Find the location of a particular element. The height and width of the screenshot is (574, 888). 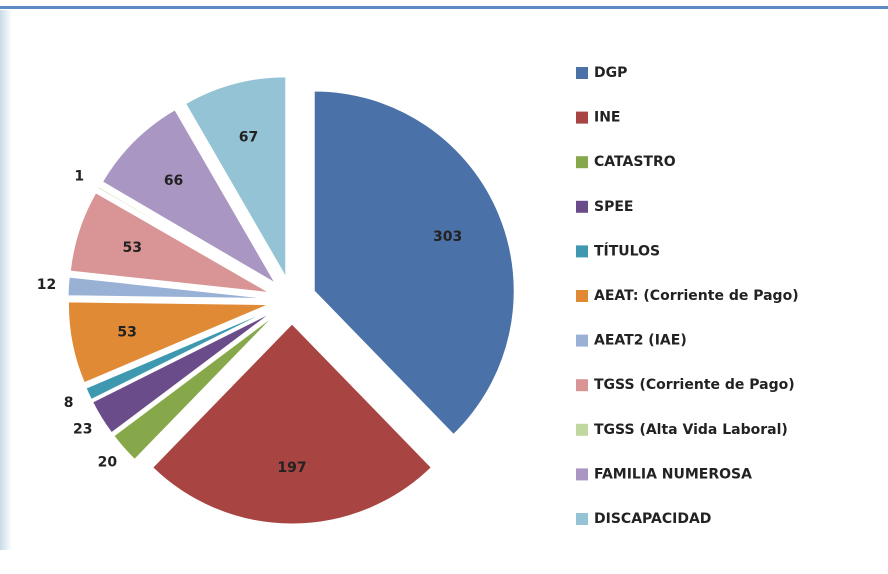

legend-label: AEAT2 (IAE) is located at coordinates (640, 341).